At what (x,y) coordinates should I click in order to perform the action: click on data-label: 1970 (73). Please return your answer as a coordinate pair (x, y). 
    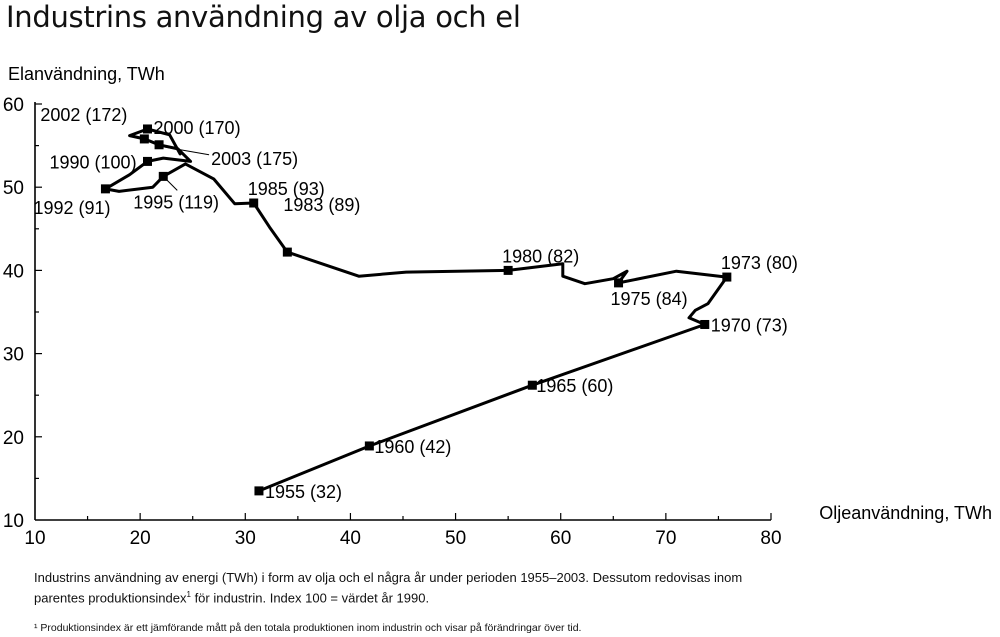
    Looking at the image, I should click on (749, 325).